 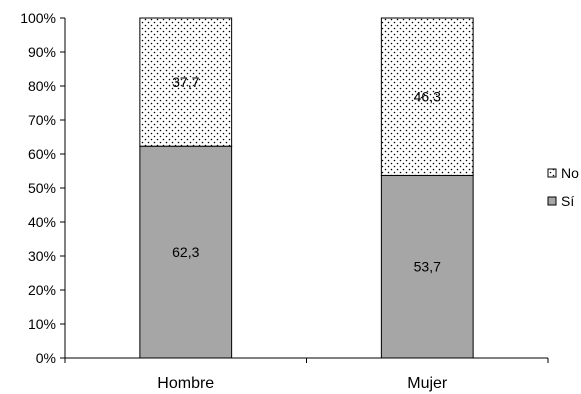 What do you see at coordinates (42, 222) in the screenshot?
I see `y-tick-label: 40%` at bounding box center [42, 222].